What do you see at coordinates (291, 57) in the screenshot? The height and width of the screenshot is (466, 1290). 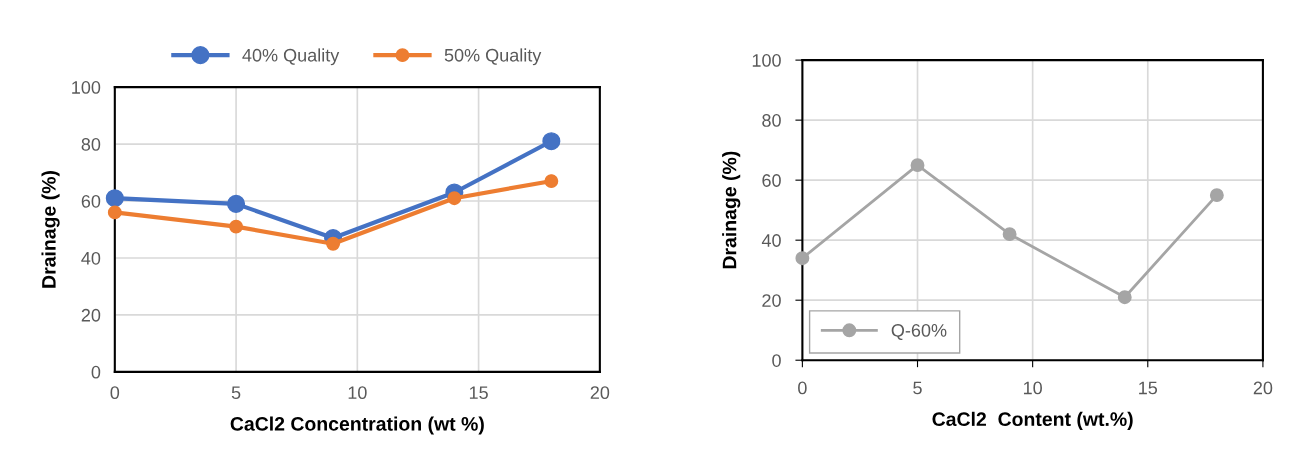 I see `legend-label: 40% Quality` at bounding box center [291, 57].